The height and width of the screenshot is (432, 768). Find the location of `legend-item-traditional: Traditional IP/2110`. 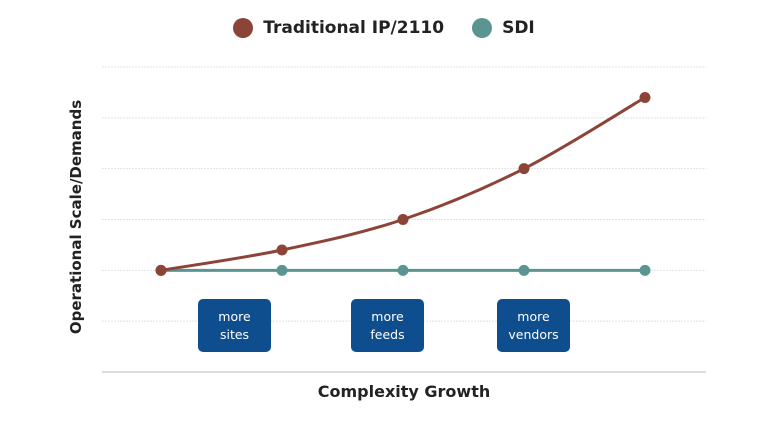

legend-item-traditional: Traditional IP/2110 is located at coordinates (338, 28).